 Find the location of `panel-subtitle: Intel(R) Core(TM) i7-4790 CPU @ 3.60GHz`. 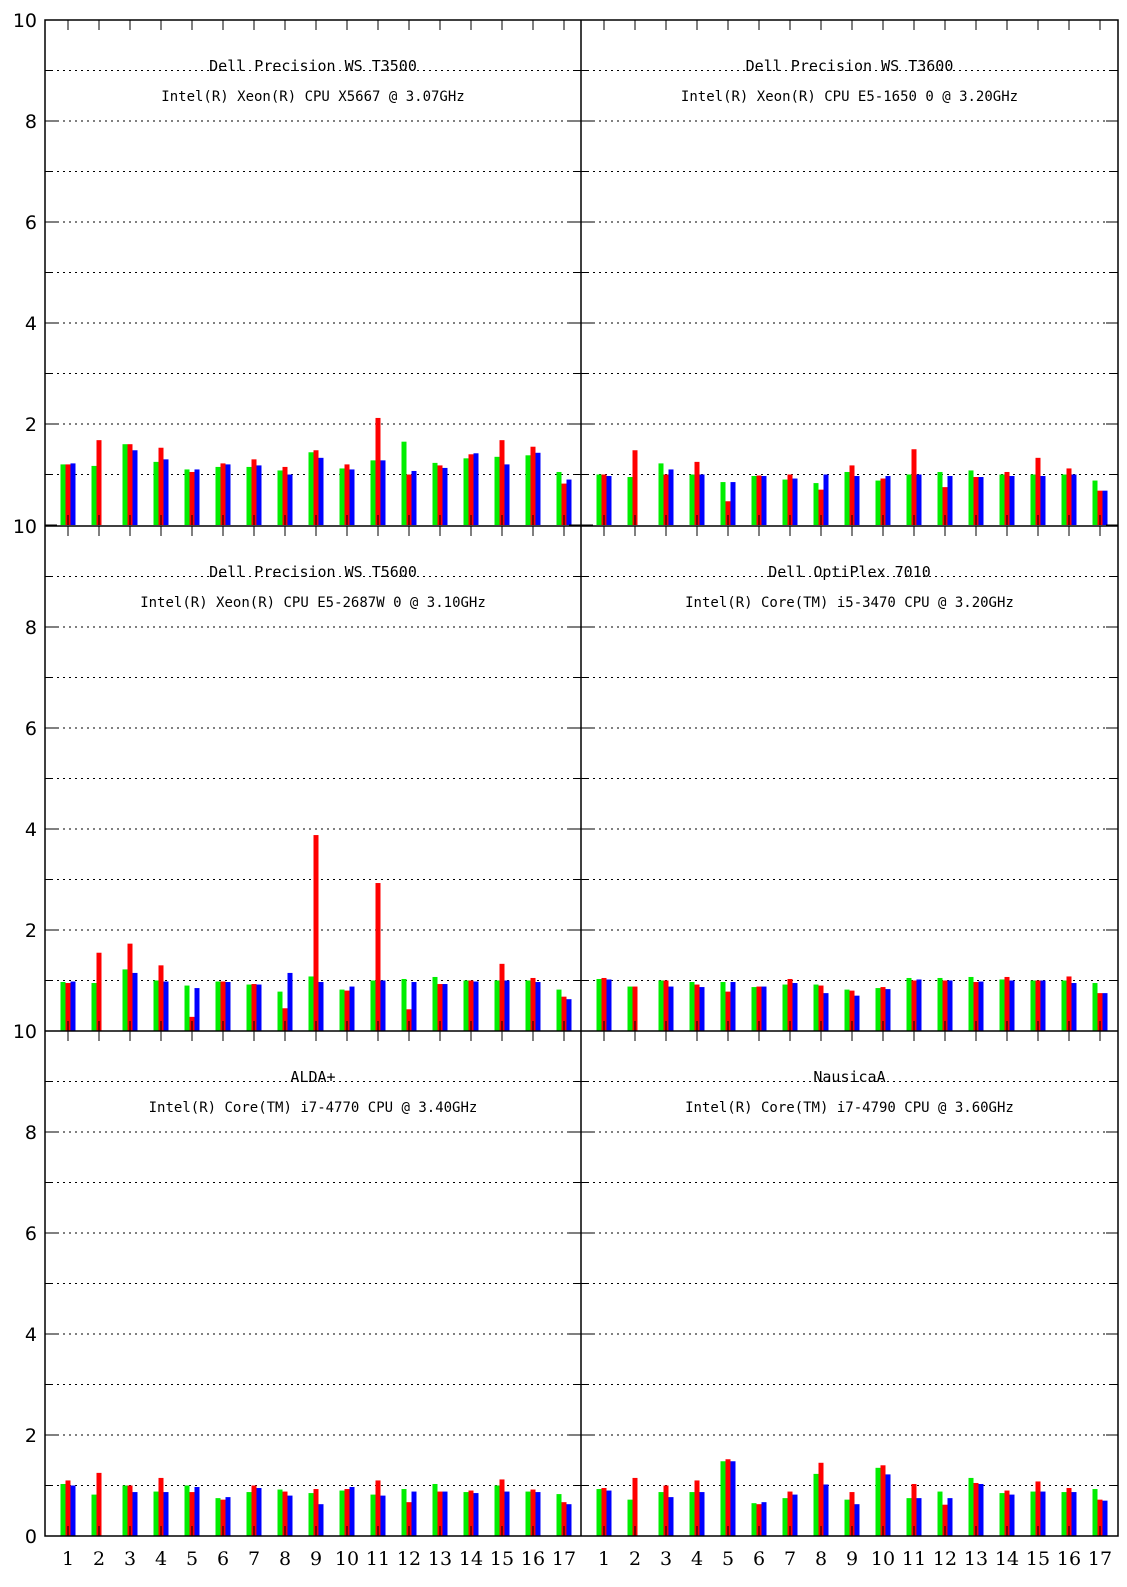

panel-subtitle: Intel(R) Core(TM) i7-4790 CPU @ 3.60GHz is located at coordinates (849, 1108).